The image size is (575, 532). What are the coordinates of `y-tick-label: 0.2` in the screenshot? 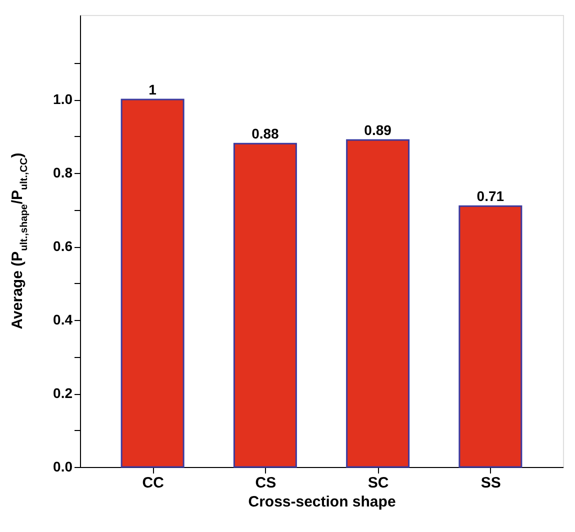 It's located at (63, 393).